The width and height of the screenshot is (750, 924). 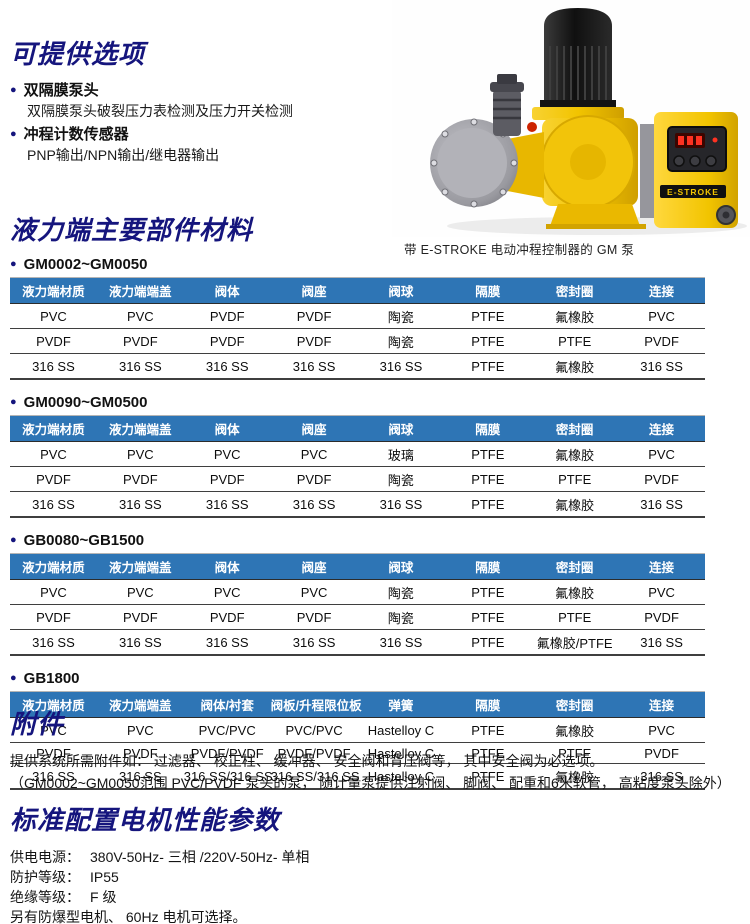 I want to click on table-cell: 陶瓷, so click(x=400, y=593).